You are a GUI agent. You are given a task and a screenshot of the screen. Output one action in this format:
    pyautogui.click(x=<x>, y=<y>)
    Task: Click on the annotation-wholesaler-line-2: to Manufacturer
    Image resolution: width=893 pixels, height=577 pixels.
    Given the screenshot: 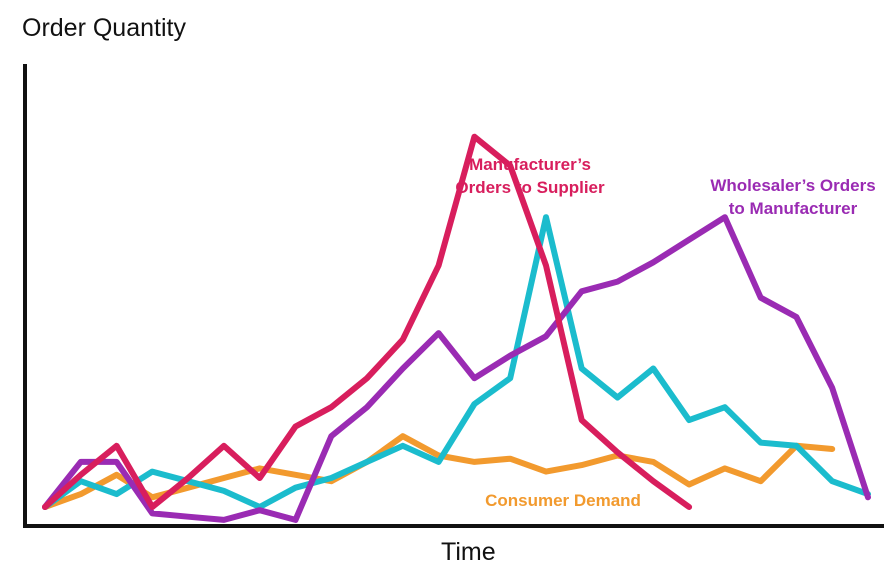 What is the action you would take?
    pyautogui.click(x=793, y=208)
    